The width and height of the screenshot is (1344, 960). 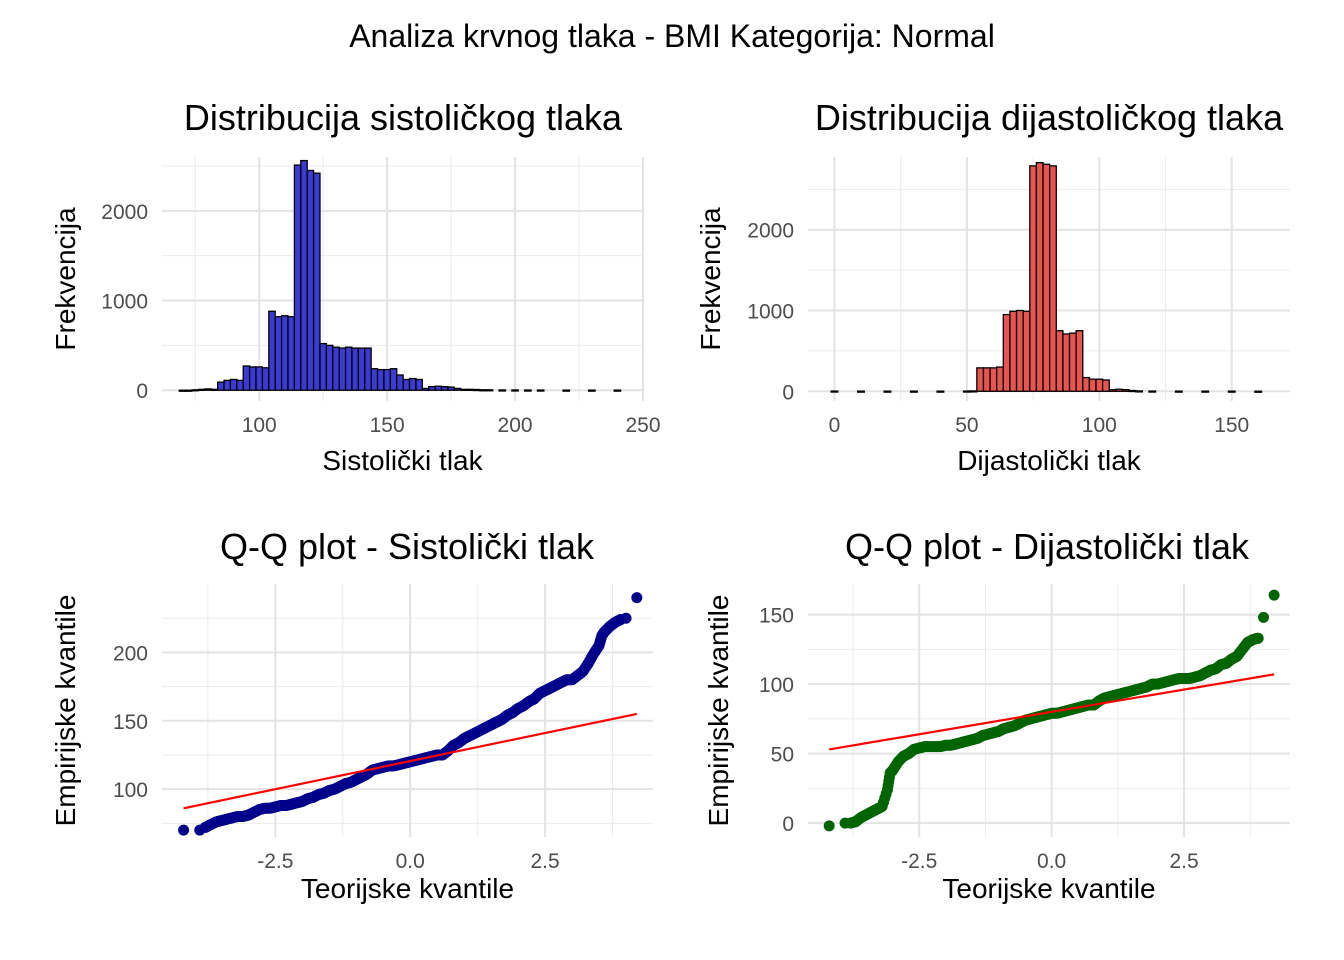 What do you see at coordinates (1183, 861) in the screenshot?
I see `x-tick-label: 2.5` at bounding box center [1183, 861].